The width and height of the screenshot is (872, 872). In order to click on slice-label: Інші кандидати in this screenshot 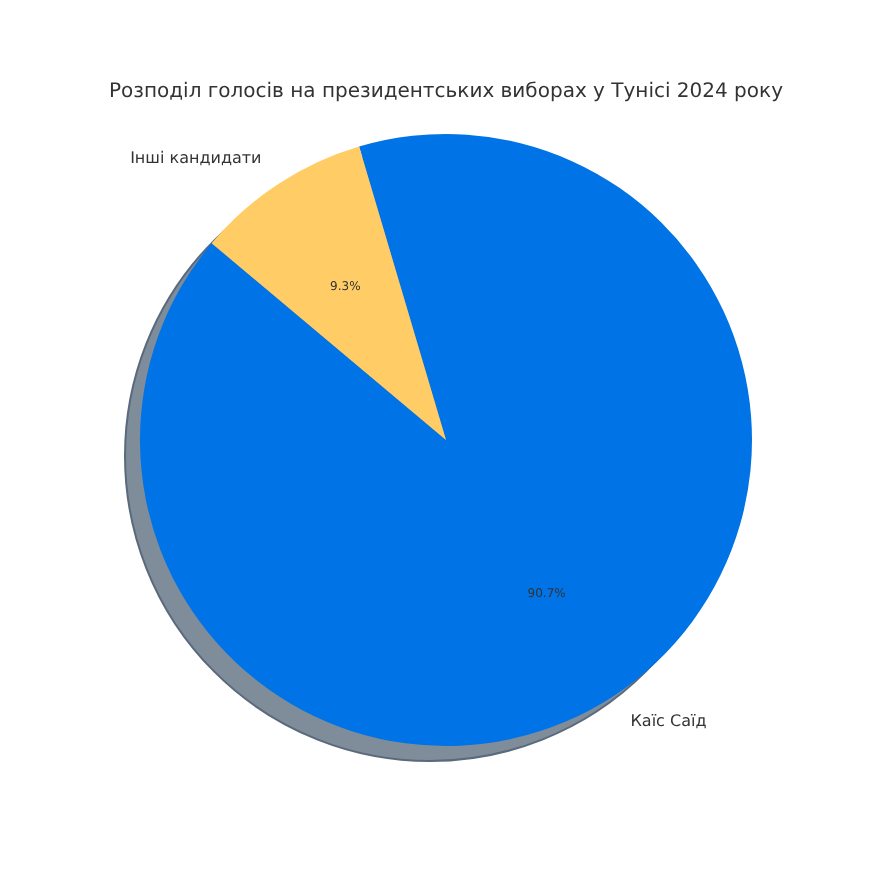, I will do `click(196, 157)`.